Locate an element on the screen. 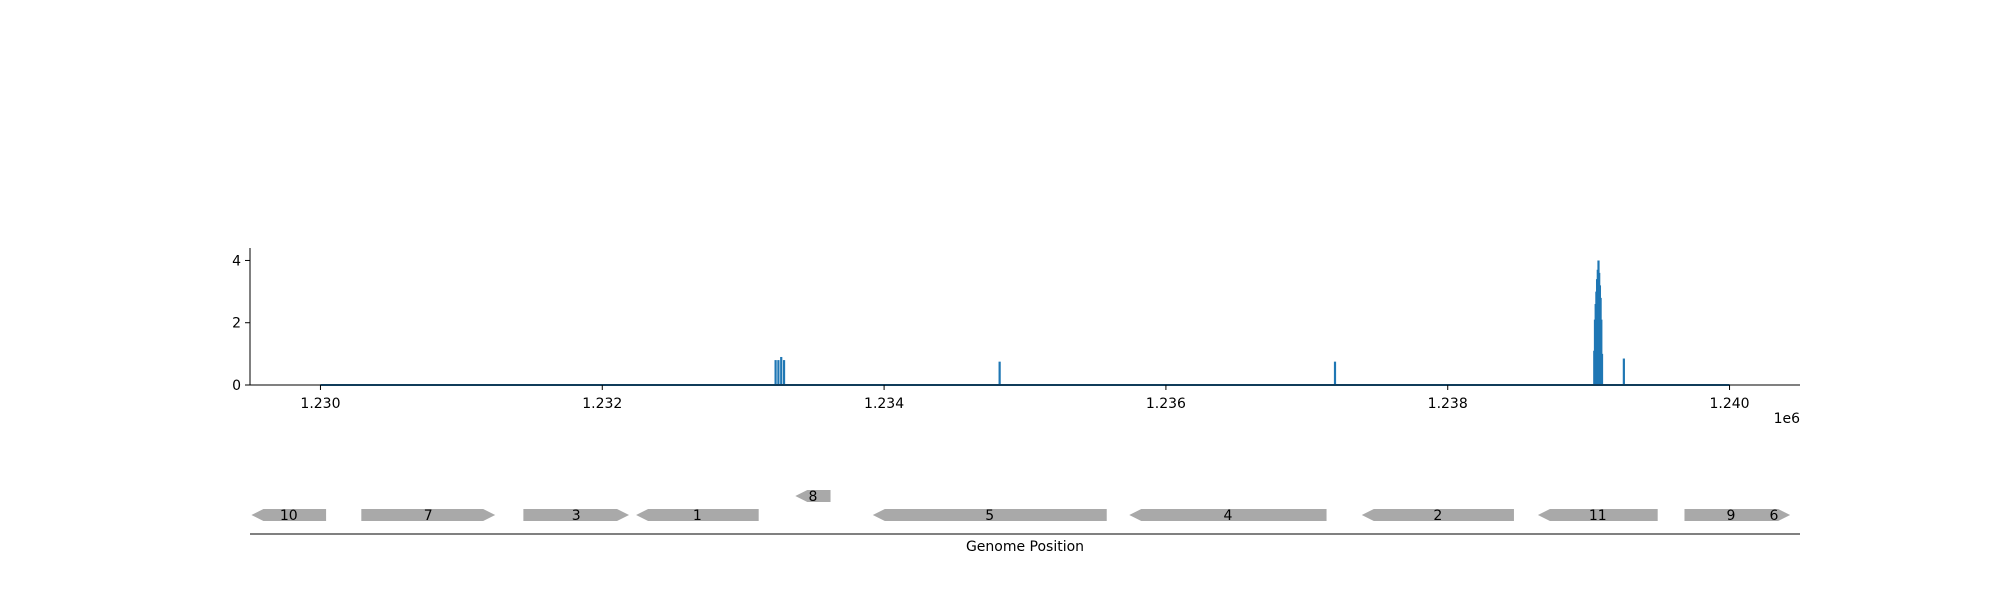  gene-feature-label: 4 is located at coordinates (1227, 516).